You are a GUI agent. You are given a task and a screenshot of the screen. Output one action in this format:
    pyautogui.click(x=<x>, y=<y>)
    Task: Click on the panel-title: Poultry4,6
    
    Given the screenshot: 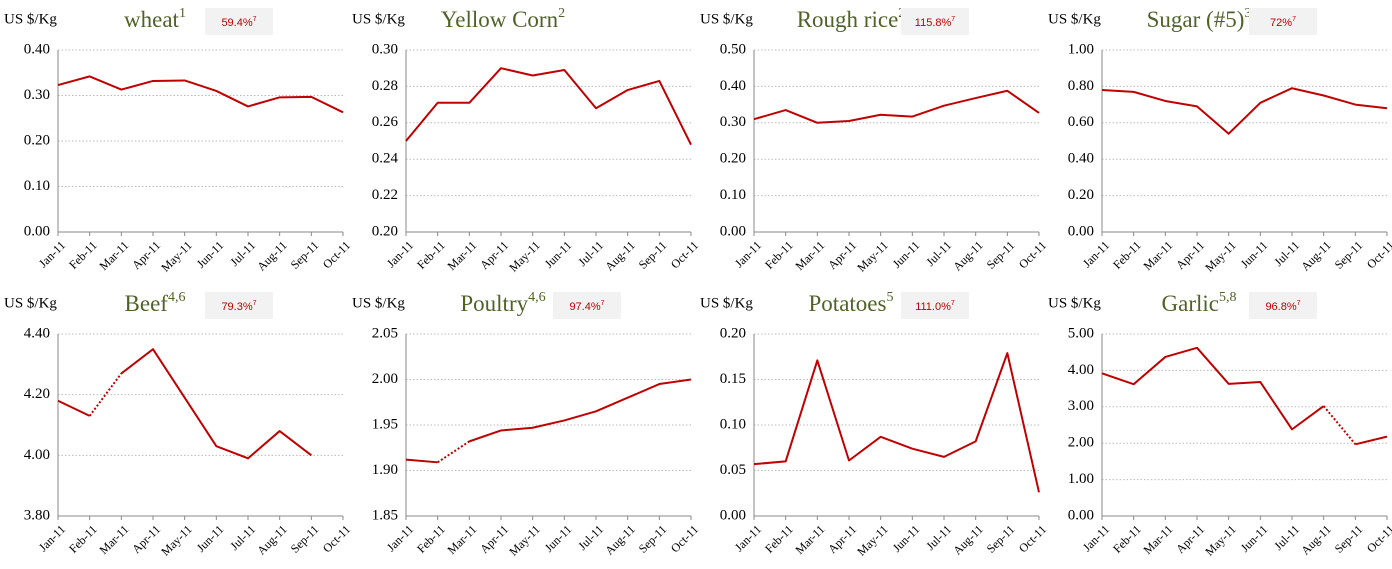 What is the action you would take?
    pyautogui.click(x=502, y=303)
    